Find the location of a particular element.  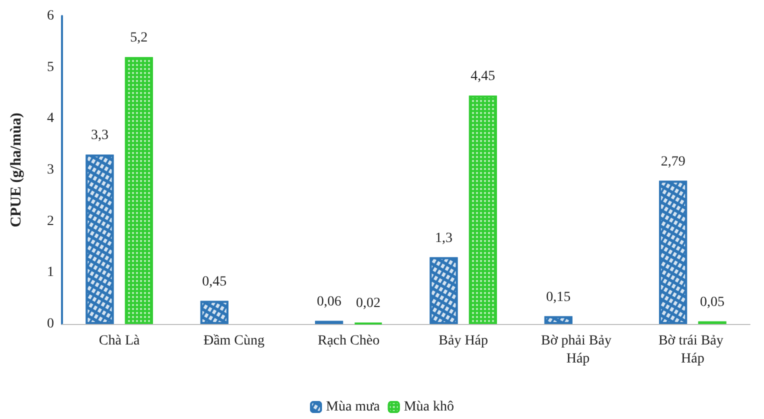

data-label: 3,3 is located at coordinates (99, 136).